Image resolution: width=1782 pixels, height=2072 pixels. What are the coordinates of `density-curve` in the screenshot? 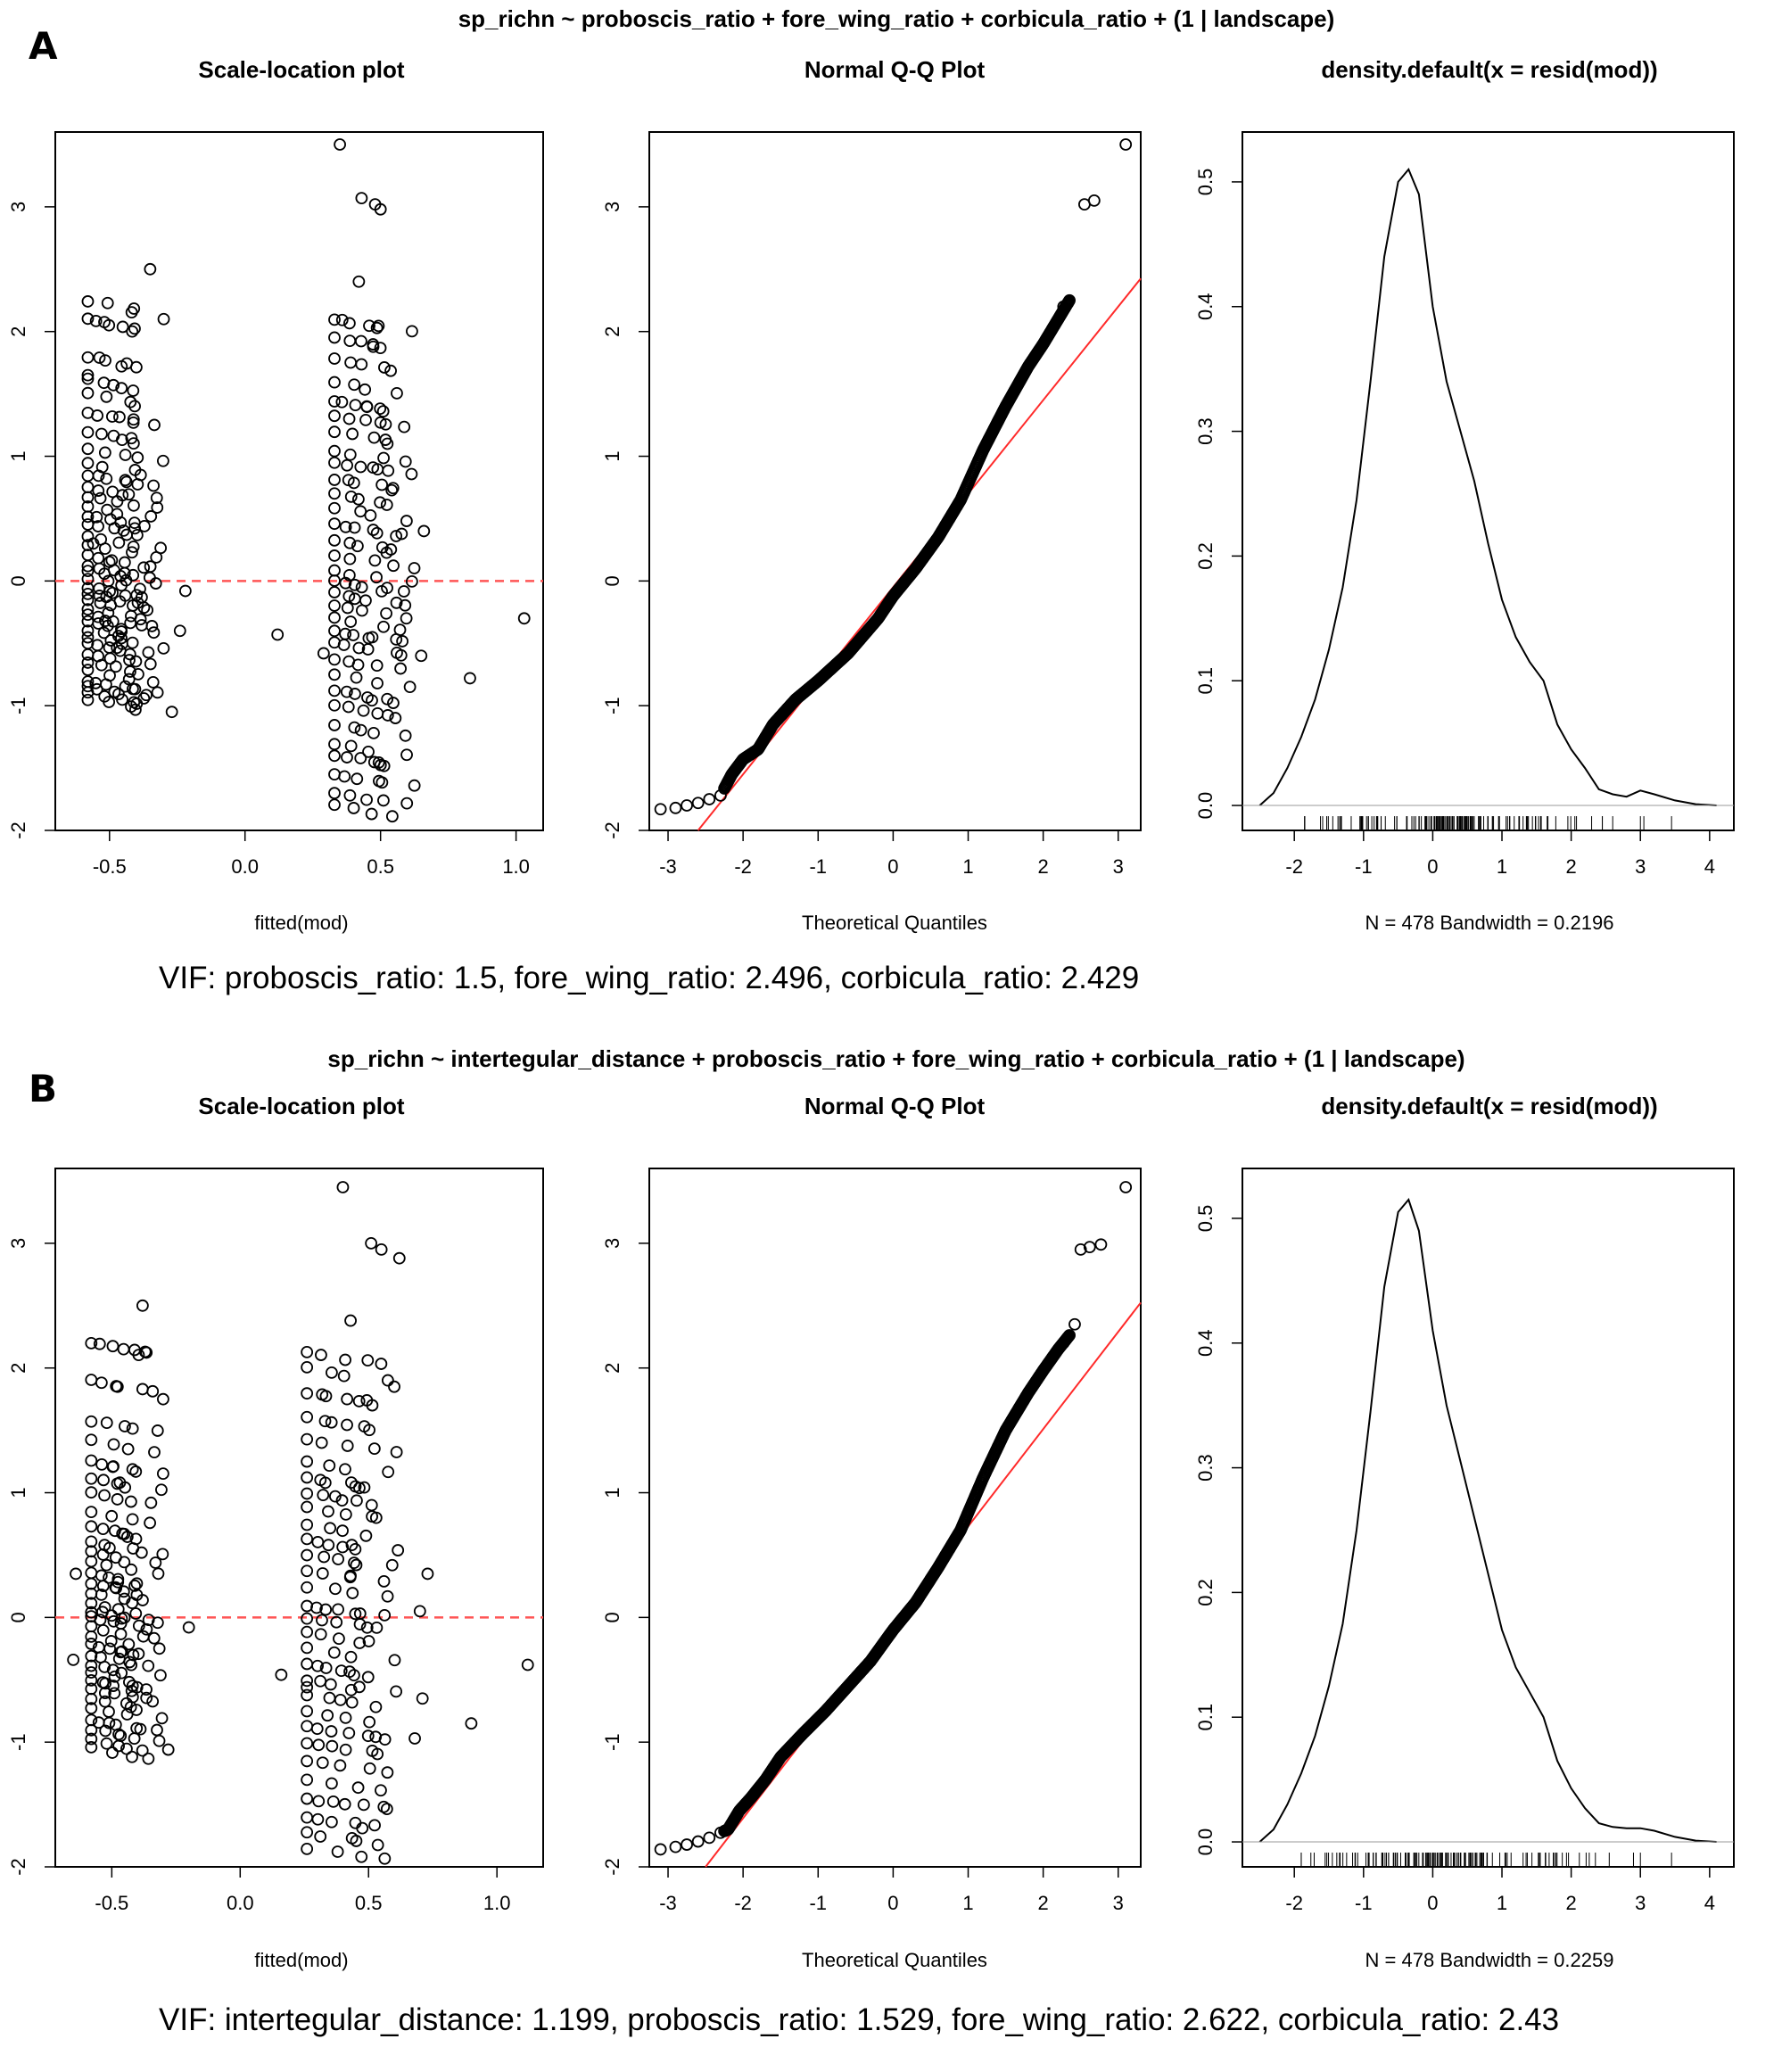 It's located at (1487, 1520).